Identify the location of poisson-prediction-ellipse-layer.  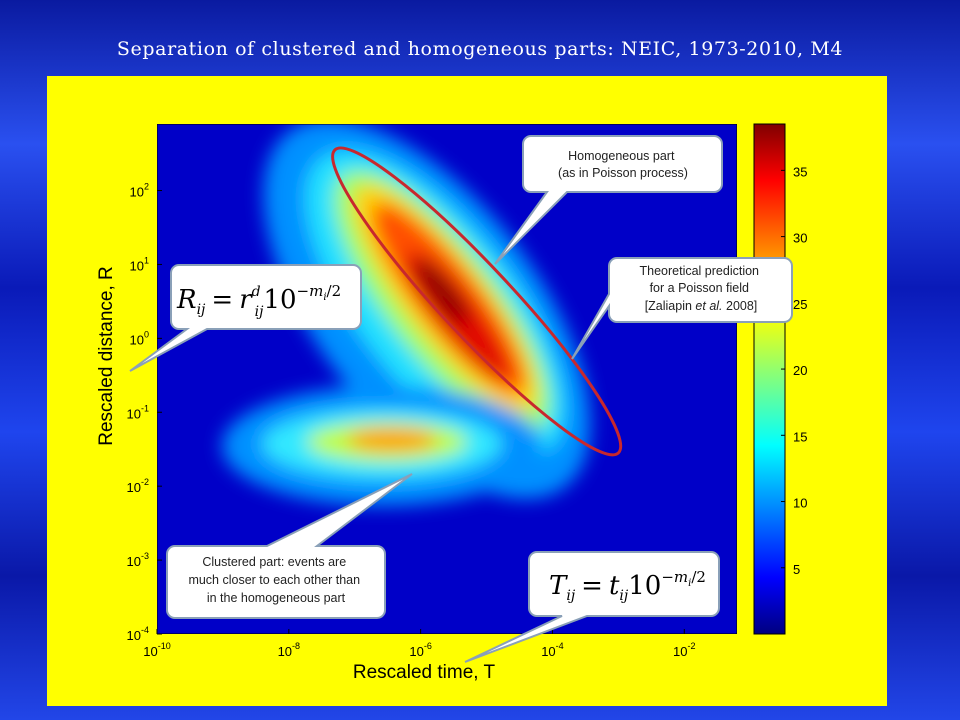
(477, 301).